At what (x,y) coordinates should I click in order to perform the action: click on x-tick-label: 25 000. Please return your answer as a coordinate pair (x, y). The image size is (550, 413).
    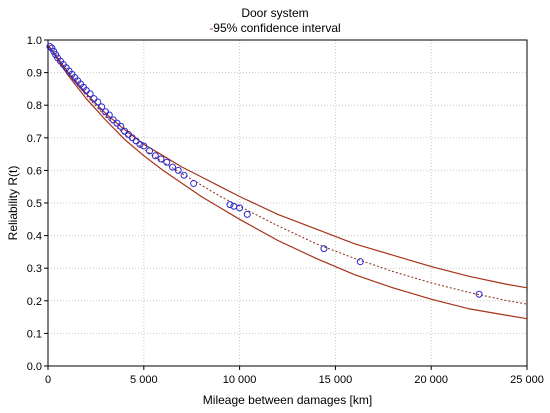
    Looking at the image, I should click on (527, 380).